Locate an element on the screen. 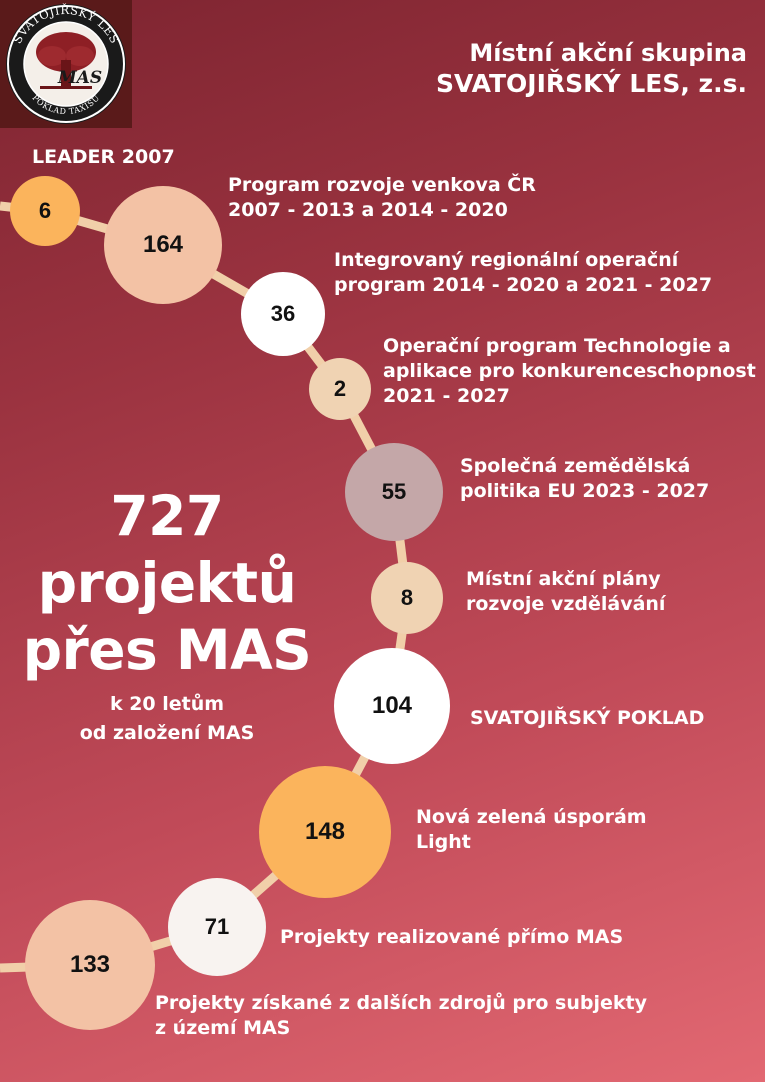 This screenshot has width=765, height=1082. program-bubble-leader: 6 is located at coordinates (45, 211).